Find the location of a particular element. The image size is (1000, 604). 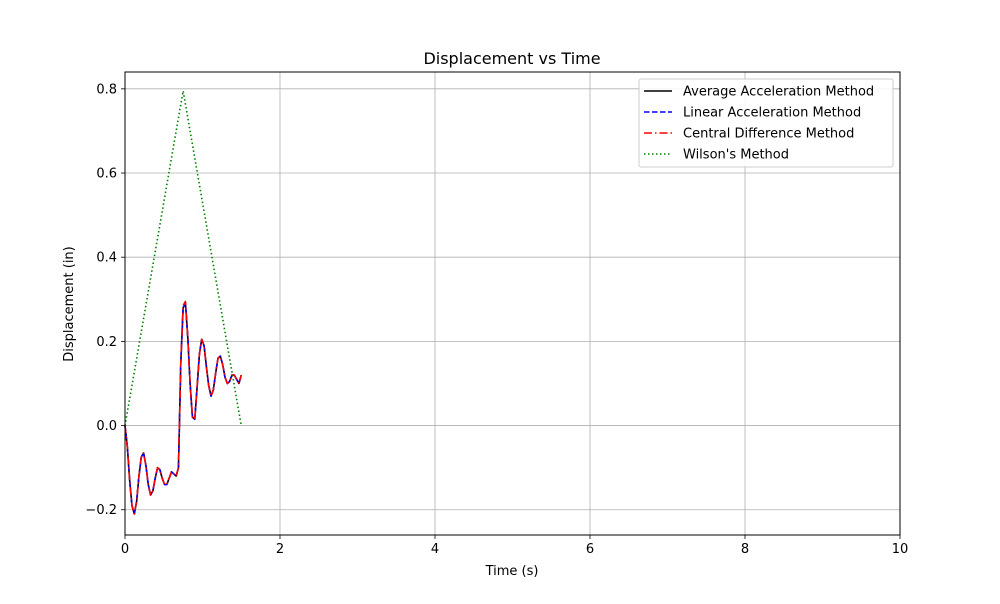

x-tick-label: 4 is located at coordinates (435, 549).